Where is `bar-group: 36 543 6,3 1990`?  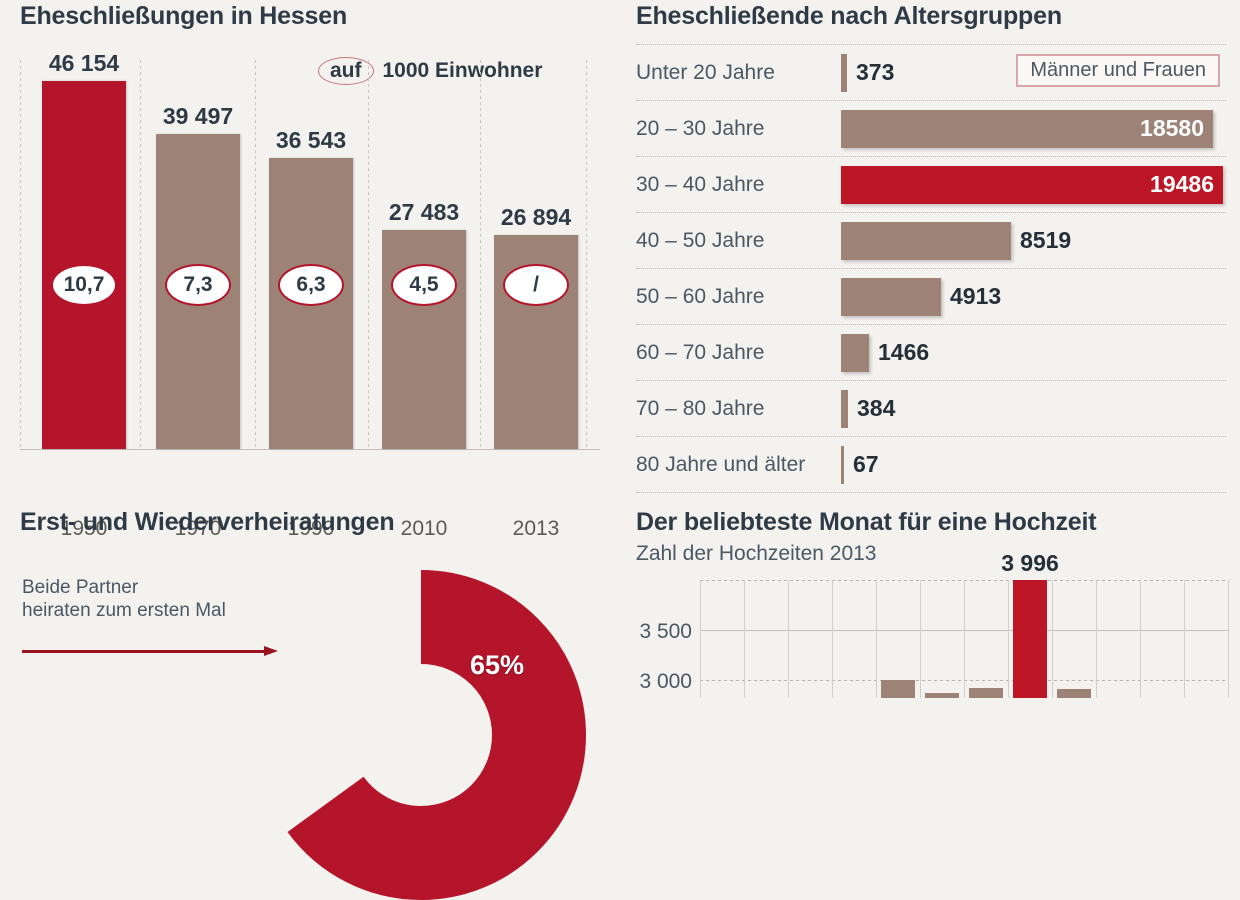 bar-group: 36 543 6,3 1990 is located at coordinates (311, 299).